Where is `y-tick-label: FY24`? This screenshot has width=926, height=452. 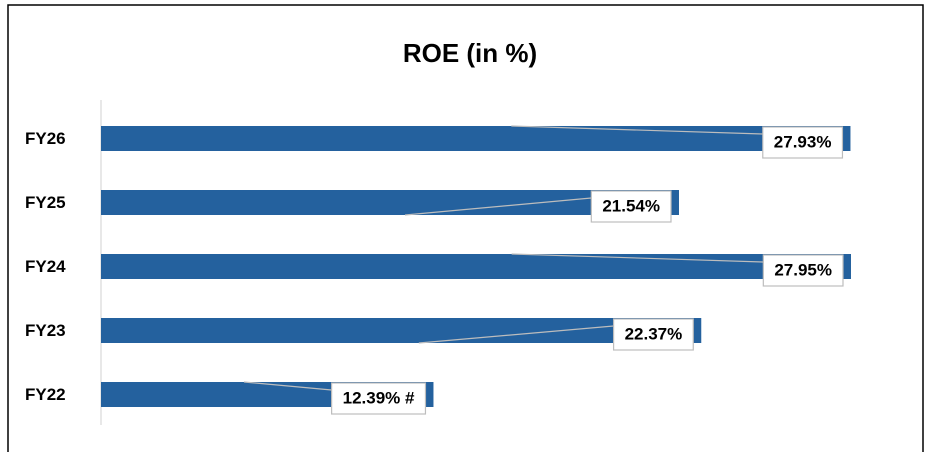
y-tick-label: FY24 is located at coordinates (45, 266).